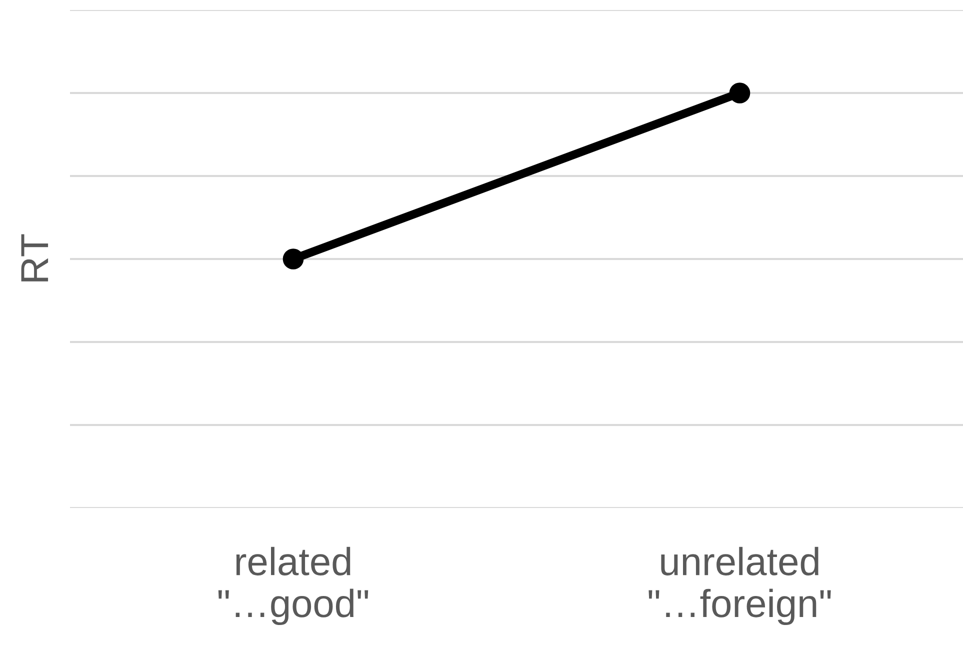 The height and width of the screenshot is (668, 963). I want to click on x-tick-label: unrelated "…foreign", so click(739, 586).